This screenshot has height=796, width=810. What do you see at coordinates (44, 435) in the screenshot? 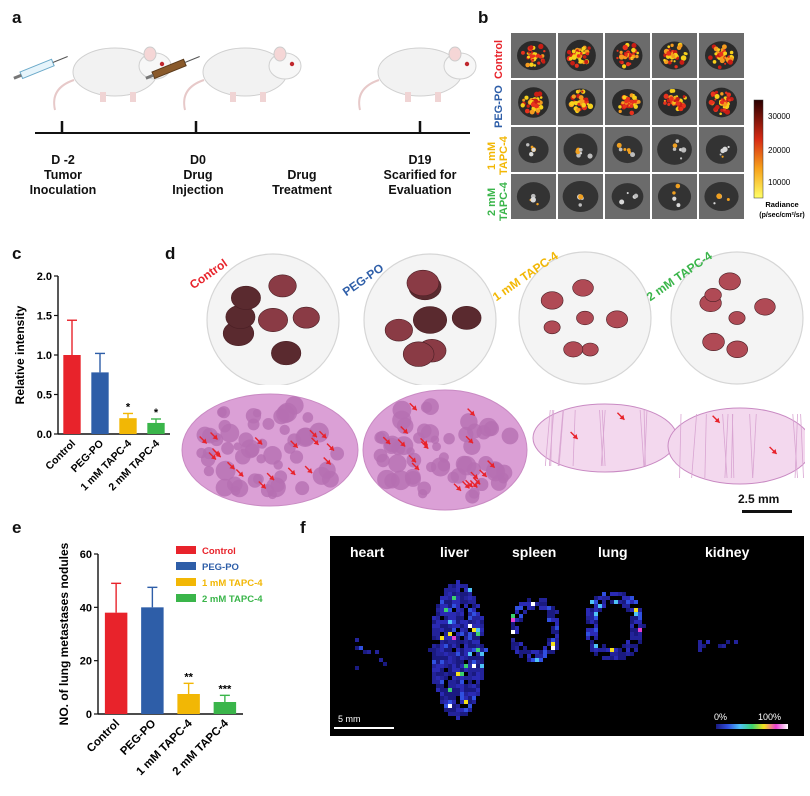
I see `y-tick-label: 0.0` at bounding box center [44, 435].